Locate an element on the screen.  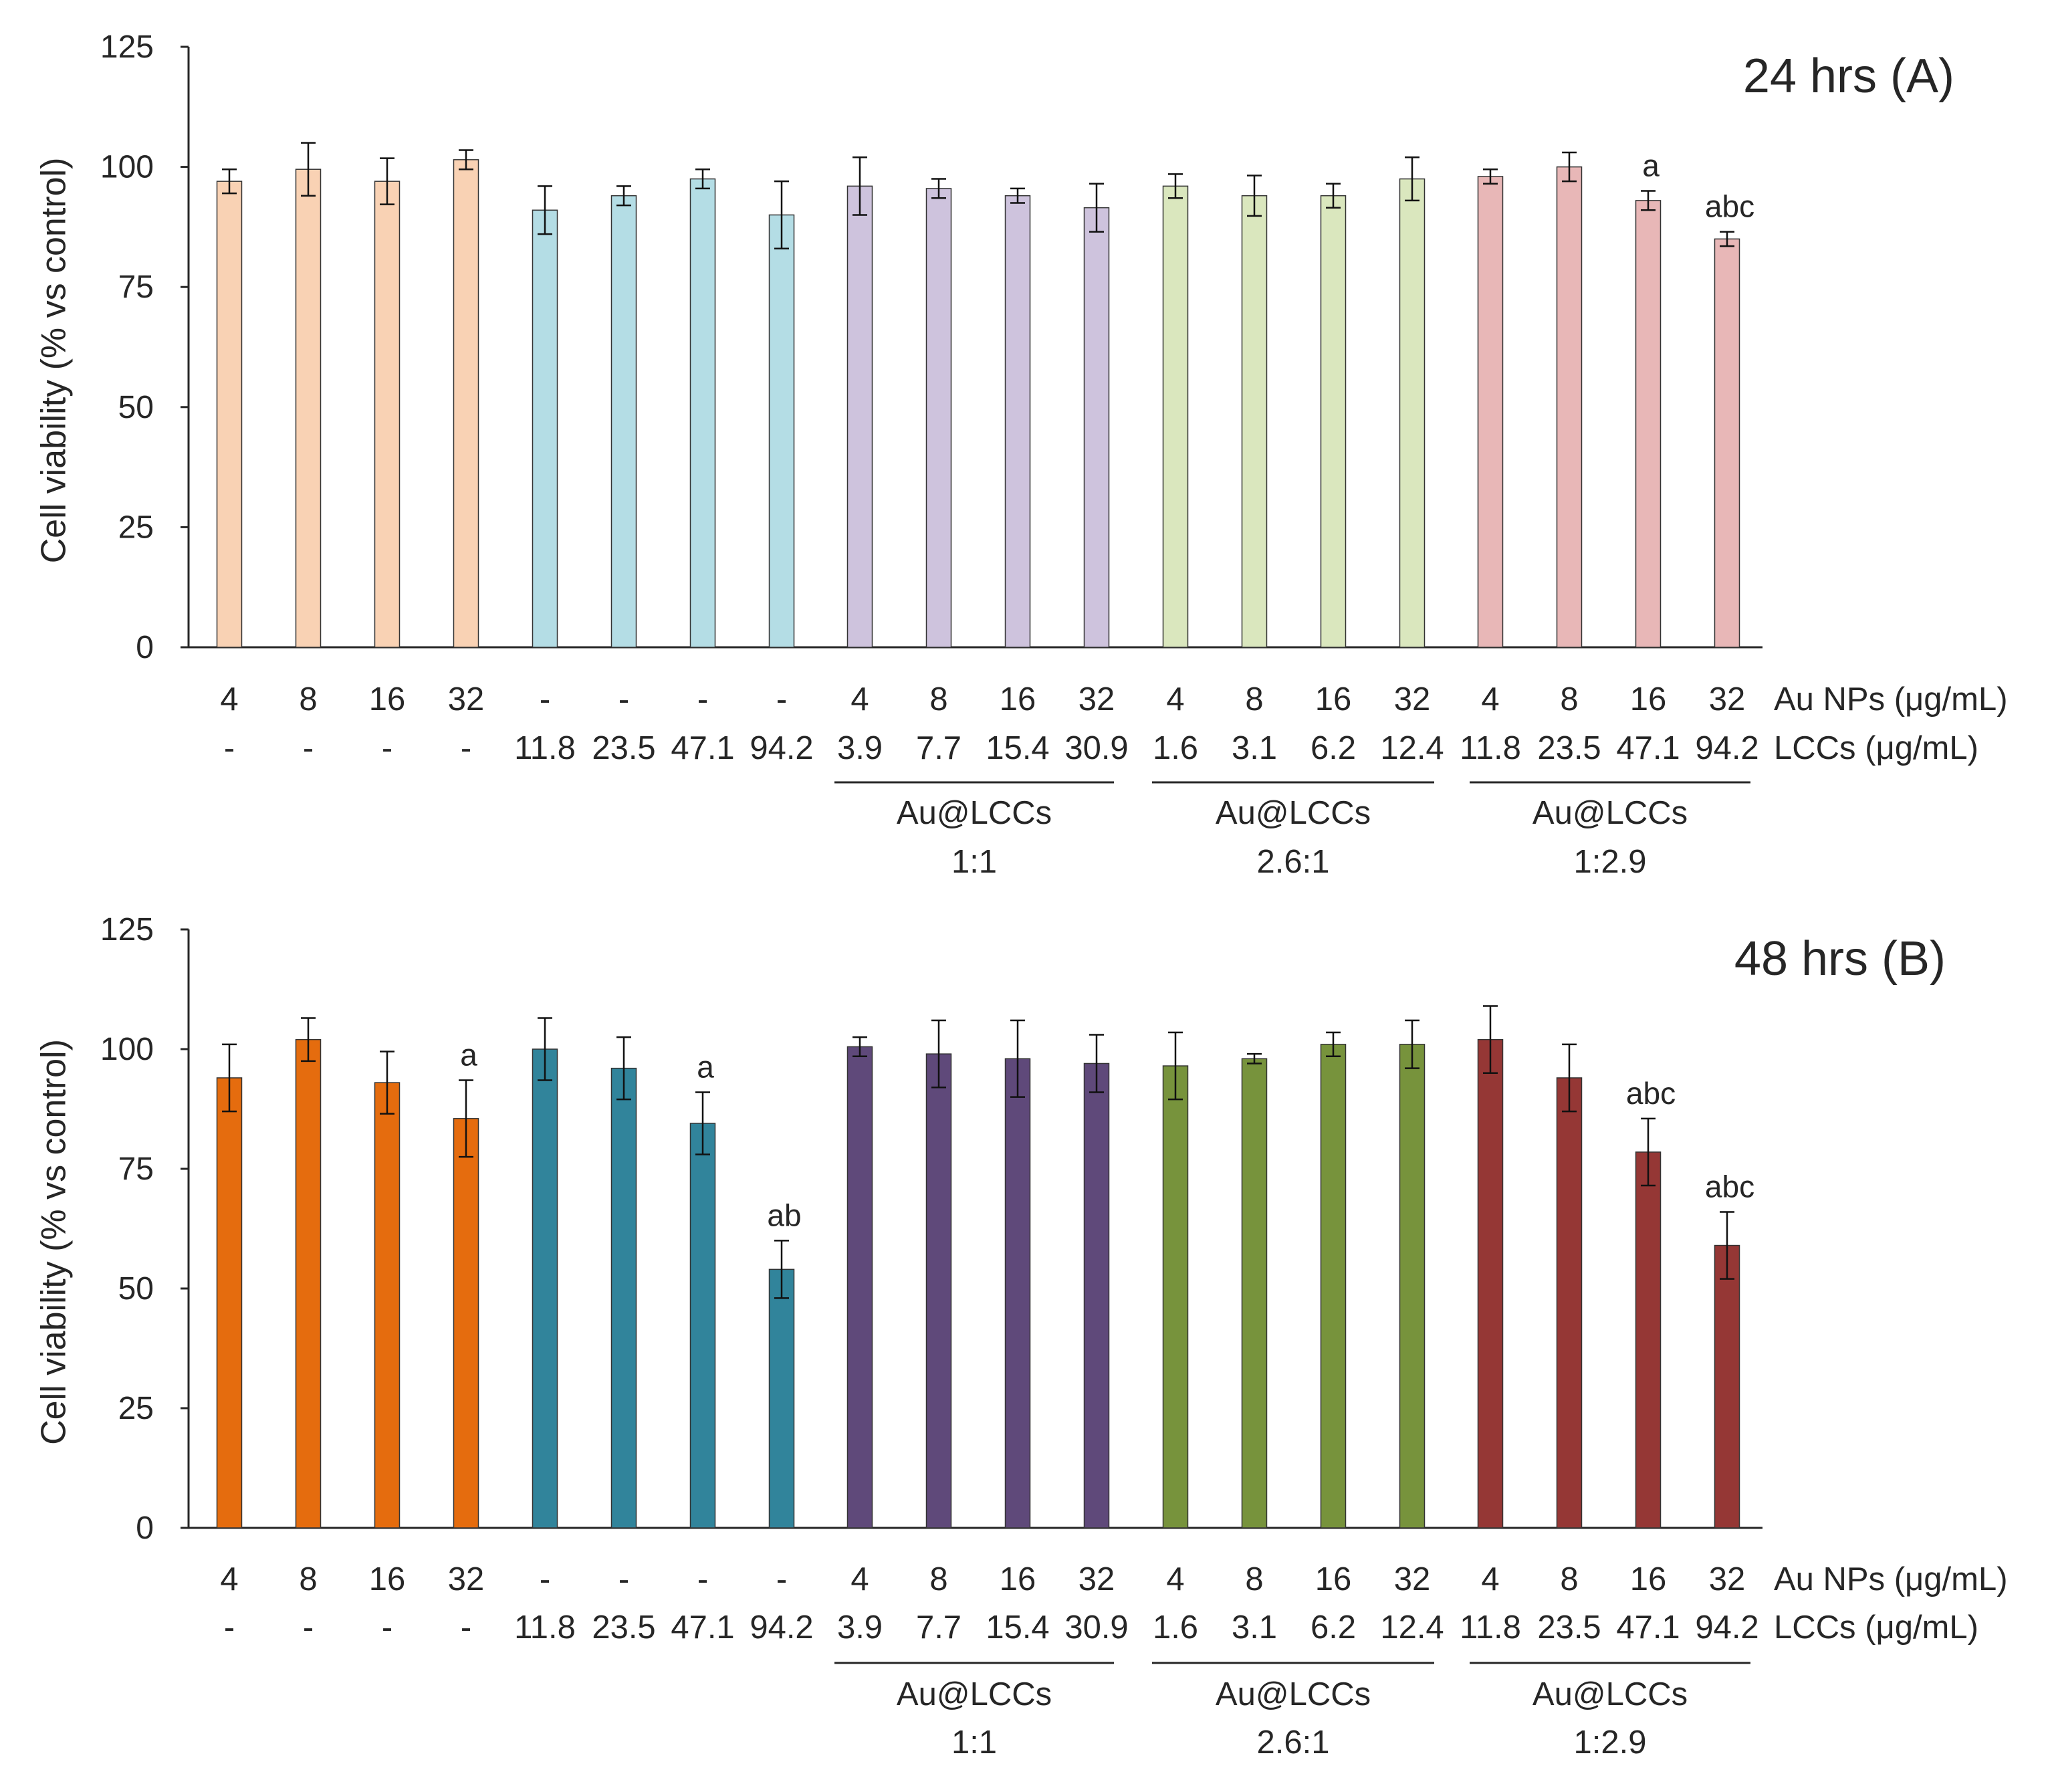
lccs-tick-label: 6.2 is located at coordinates (1333, 1627).